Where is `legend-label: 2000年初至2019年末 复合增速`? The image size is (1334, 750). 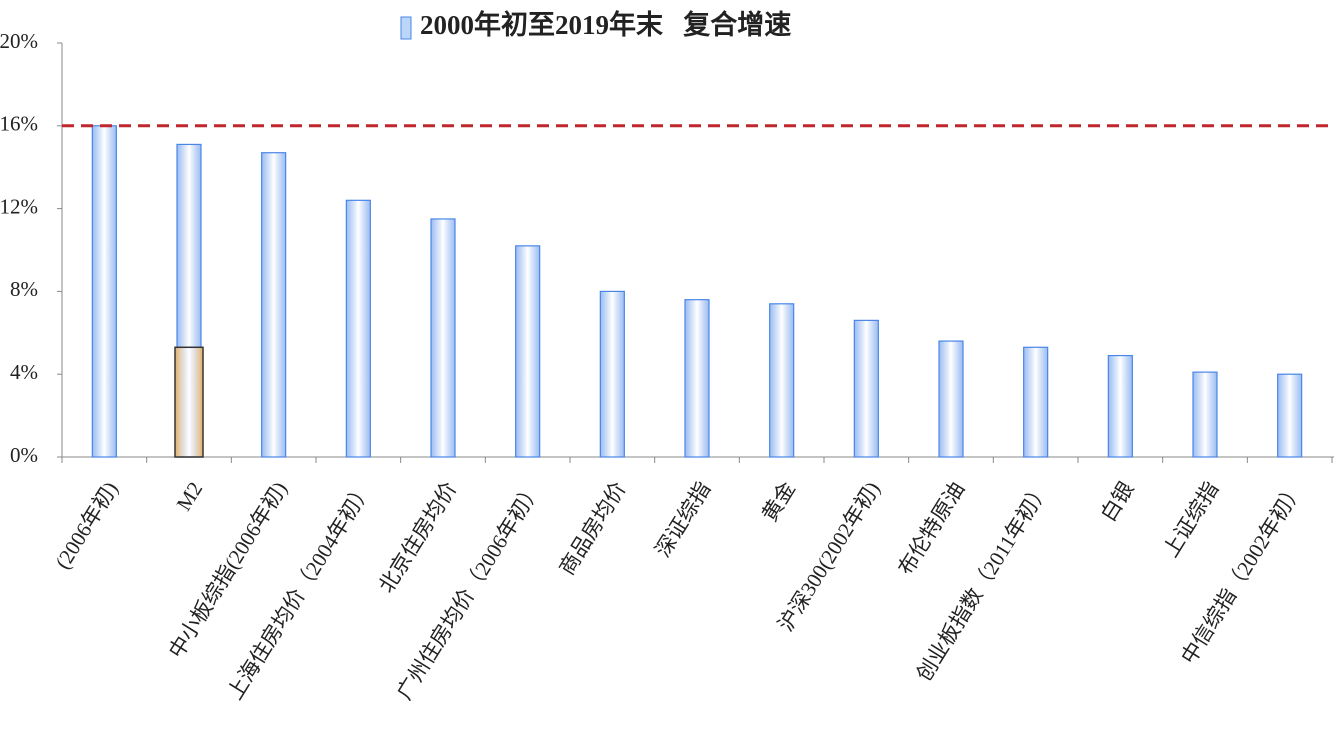
legend-label: 2000年初至2019年末 复合增速 is located at coordinates (605, 24).